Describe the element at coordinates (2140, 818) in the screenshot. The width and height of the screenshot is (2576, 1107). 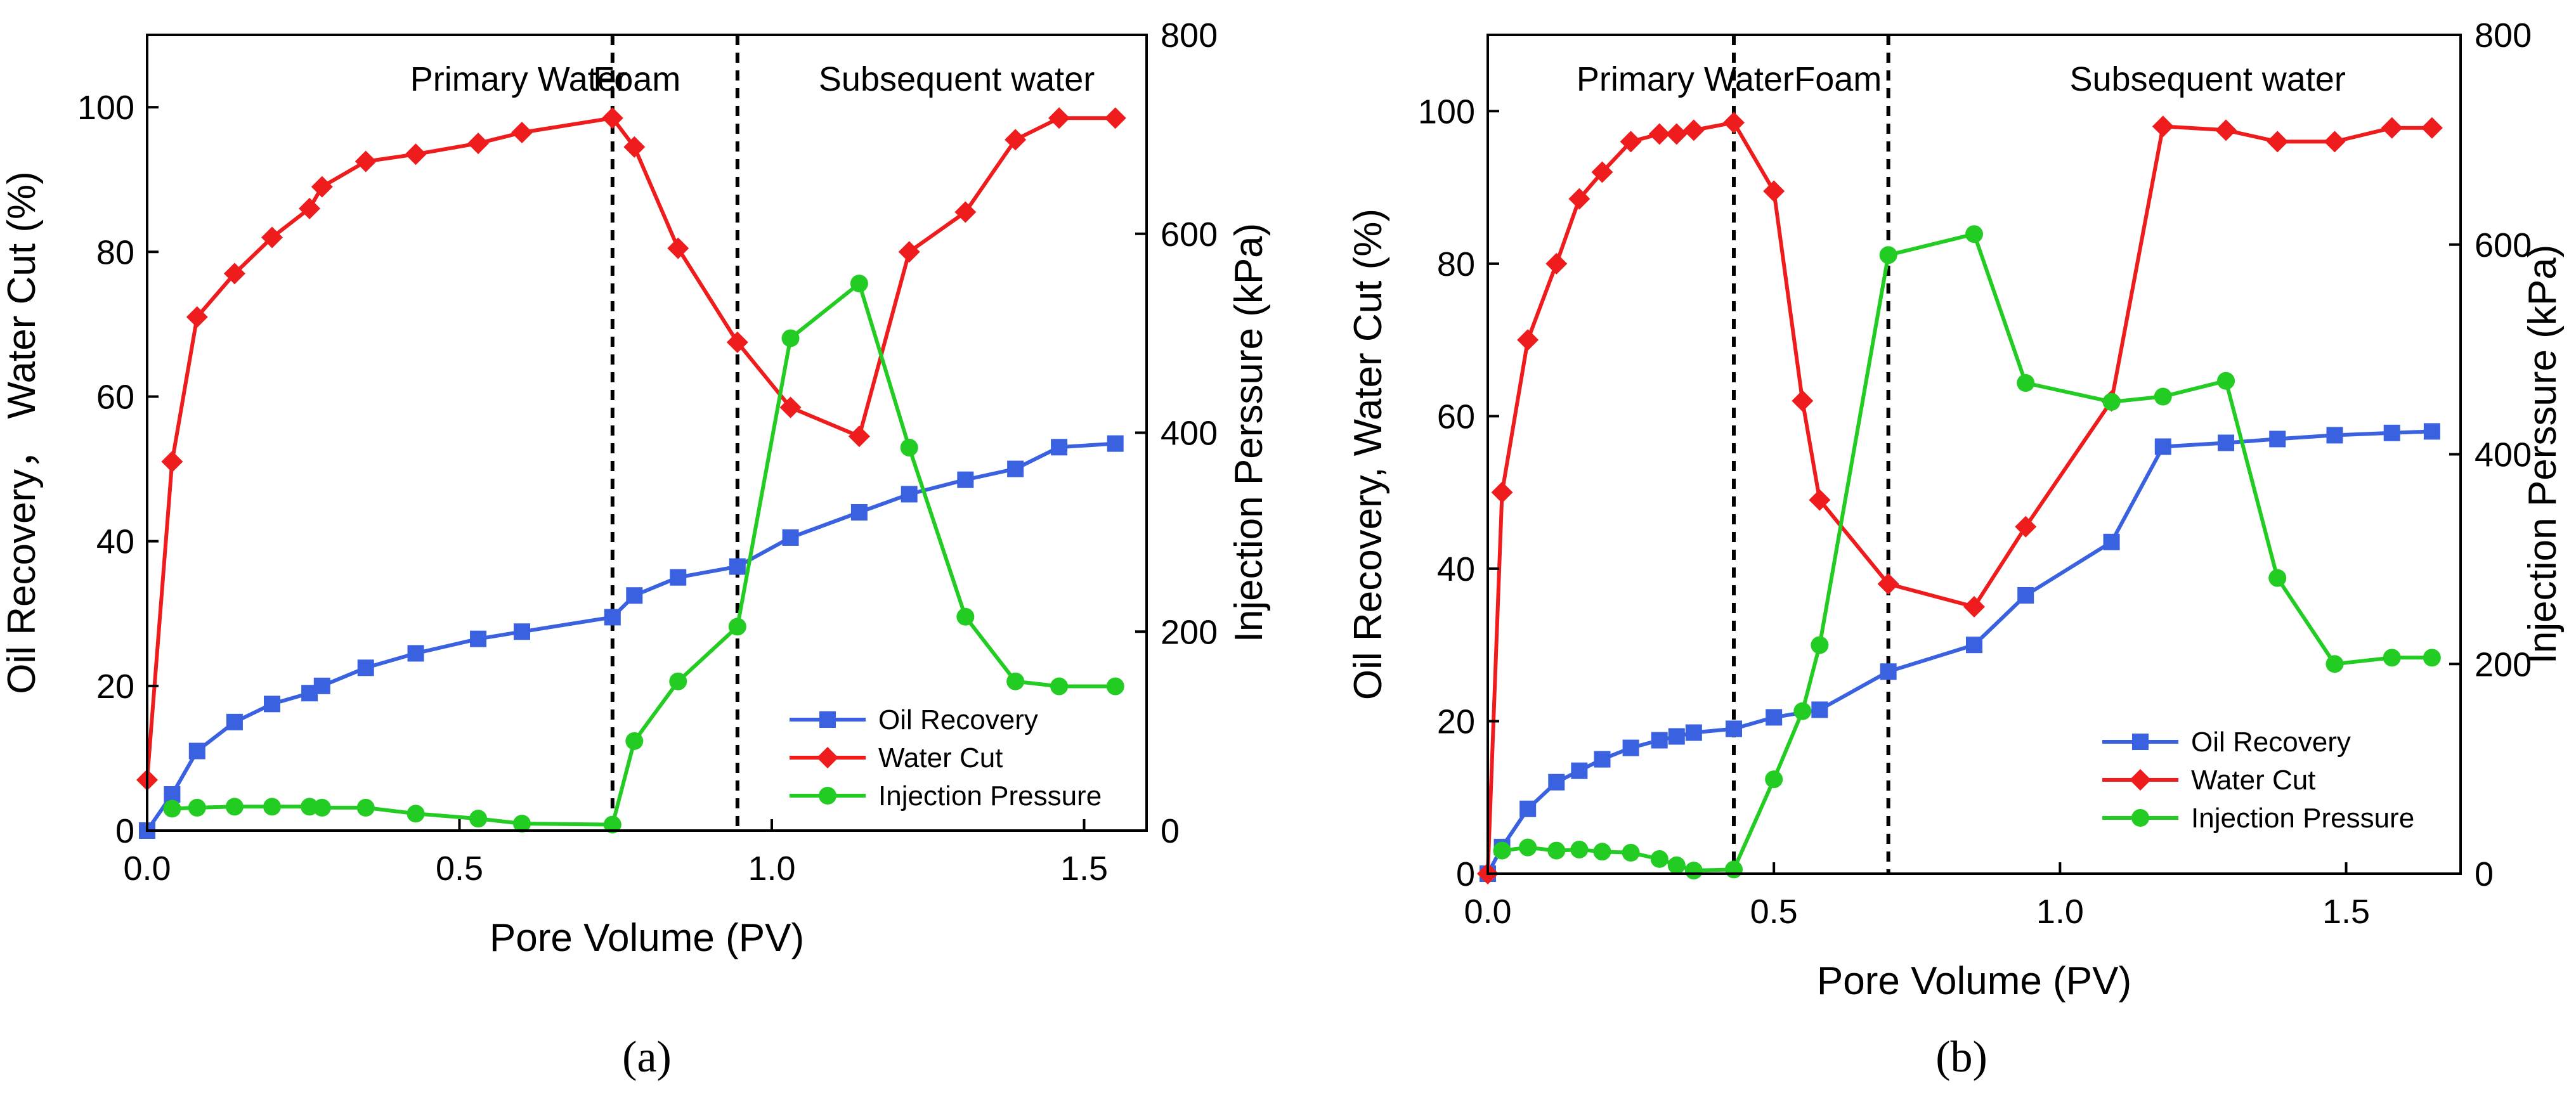
I see `panel-b-legend-injection_pressure-marker` at that location.